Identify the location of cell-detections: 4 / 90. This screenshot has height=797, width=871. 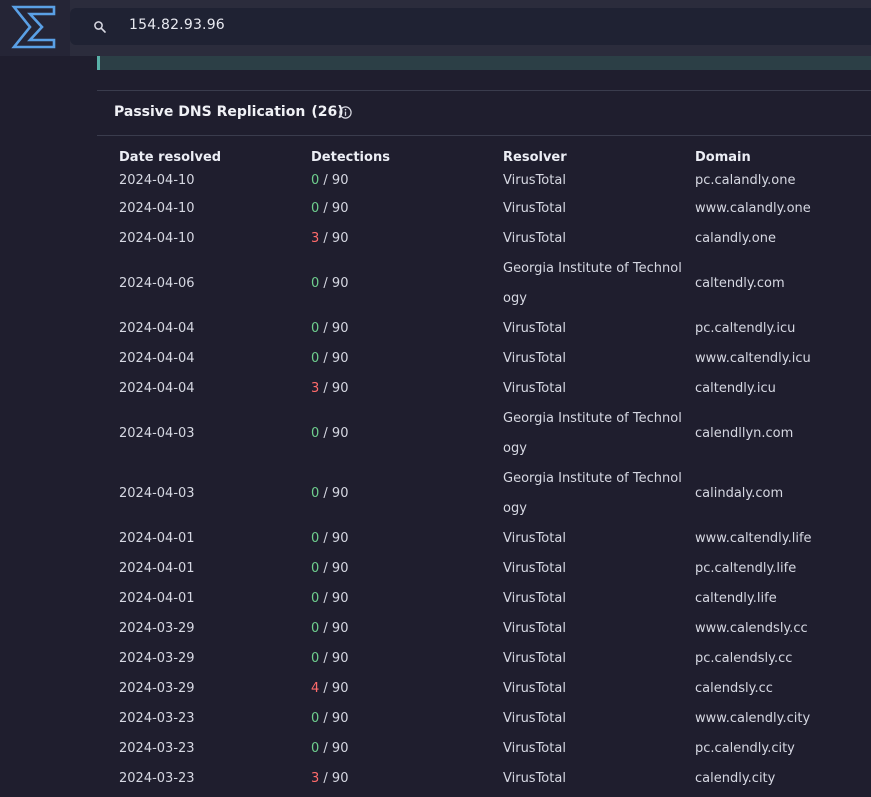
(399, 689).